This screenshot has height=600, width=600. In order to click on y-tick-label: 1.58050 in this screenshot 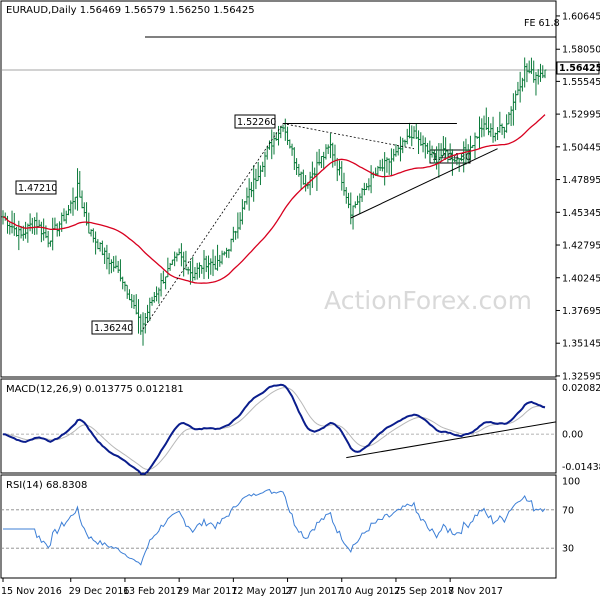, I will do `click(581, 50)`.